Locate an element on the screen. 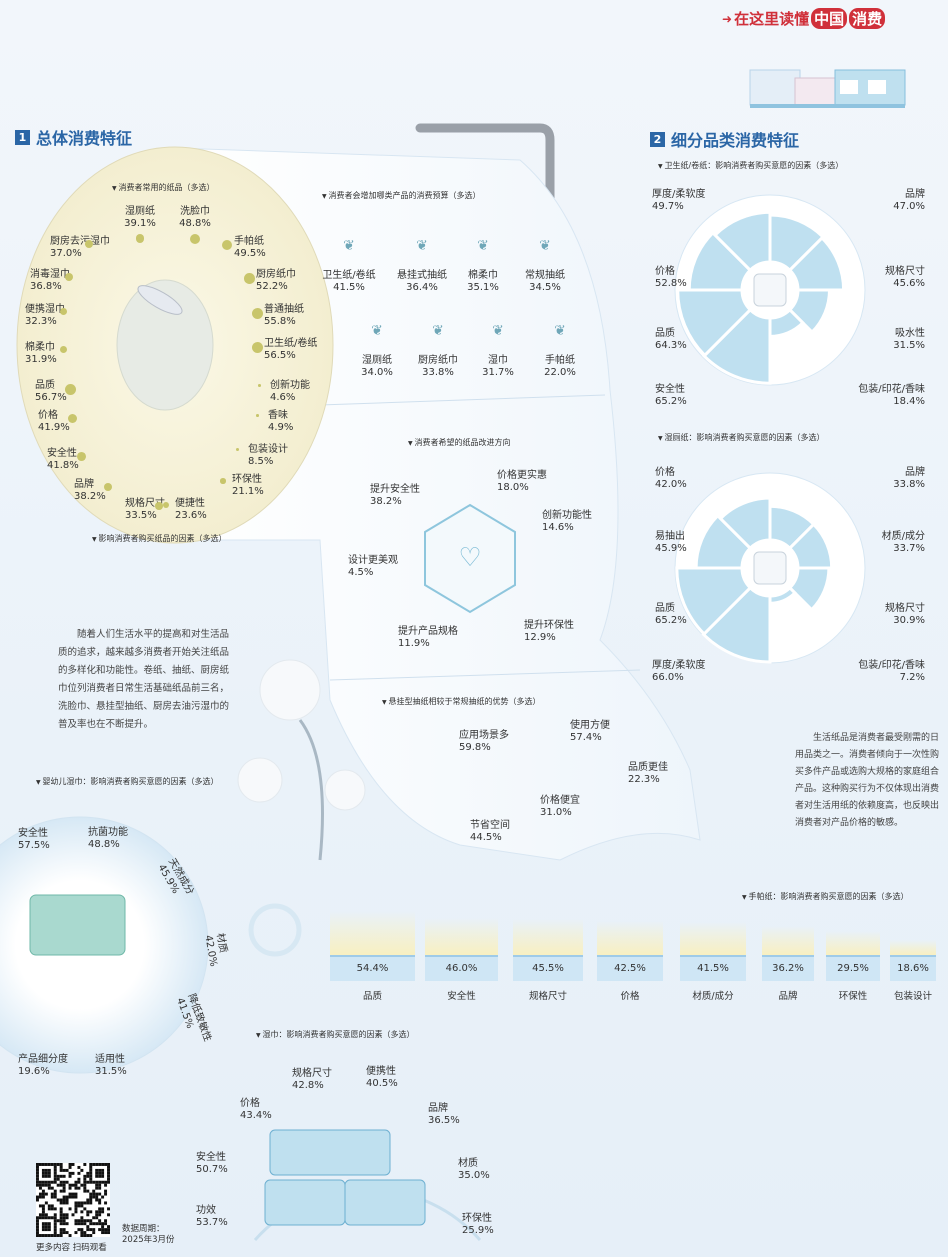  improvements-title: 消费者希望的纸品改进方向 is located at coordinates (459, 442).